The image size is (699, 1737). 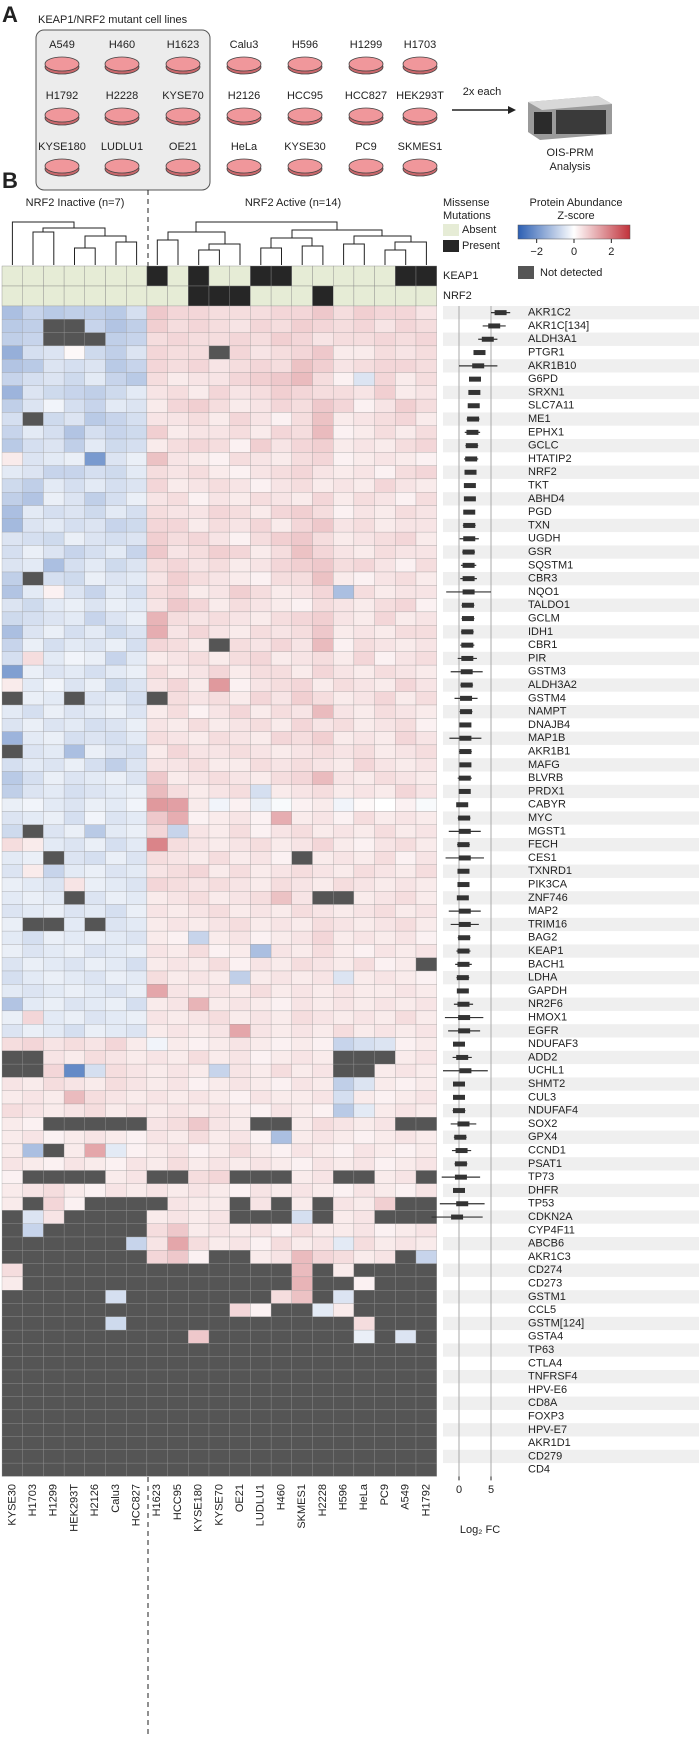 What do you see at coordinates (547, 672) in the screenshot?
I see `gene-label: GSTM3` at bounding box center [547, 672].